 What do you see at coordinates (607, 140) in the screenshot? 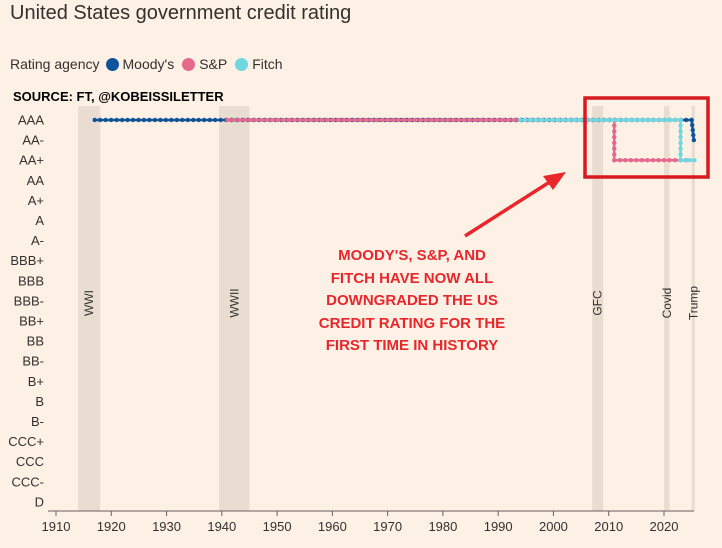
I see `series-line` at bounding box center [607, 140].